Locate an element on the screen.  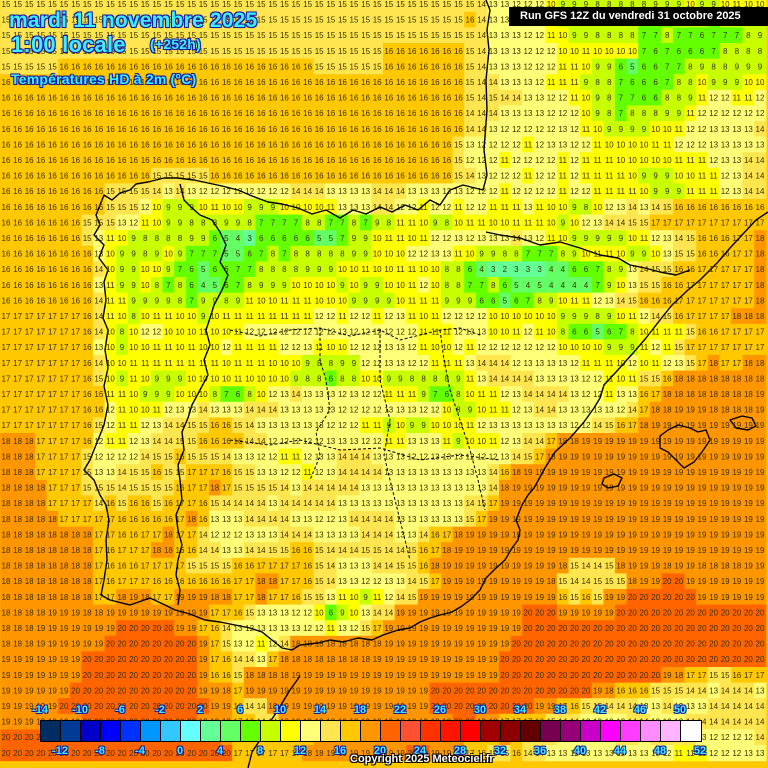
svg-text: 4 is located at coordinates (563, 285).